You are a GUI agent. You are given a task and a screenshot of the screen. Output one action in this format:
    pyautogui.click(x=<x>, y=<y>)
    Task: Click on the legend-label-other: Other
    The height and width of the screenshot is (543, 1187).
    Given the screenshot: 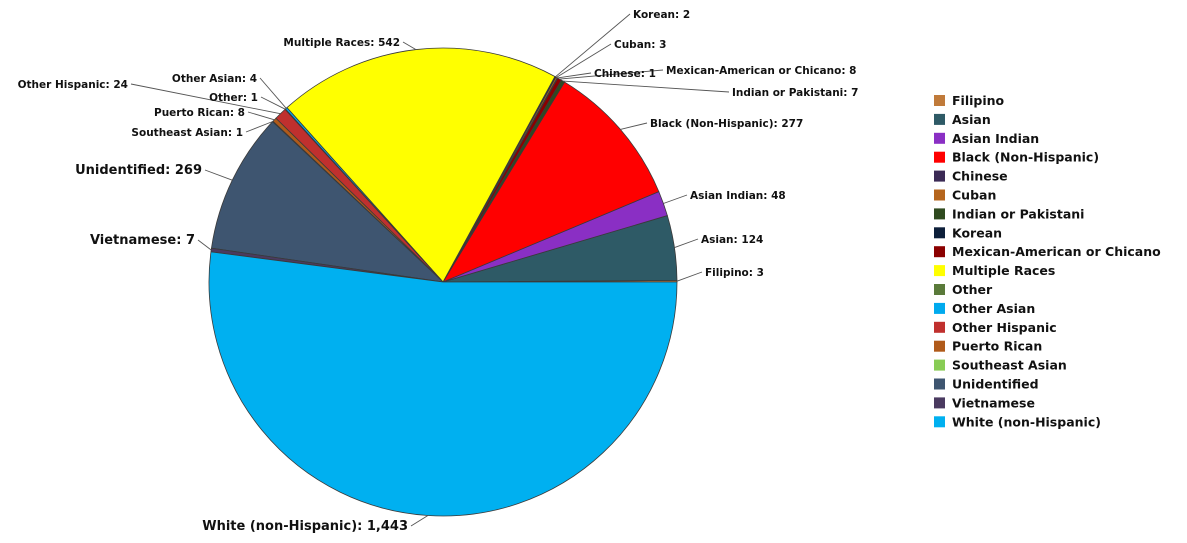 What is the action you would take?
    pyautogui.click(x=972, y=289)
    